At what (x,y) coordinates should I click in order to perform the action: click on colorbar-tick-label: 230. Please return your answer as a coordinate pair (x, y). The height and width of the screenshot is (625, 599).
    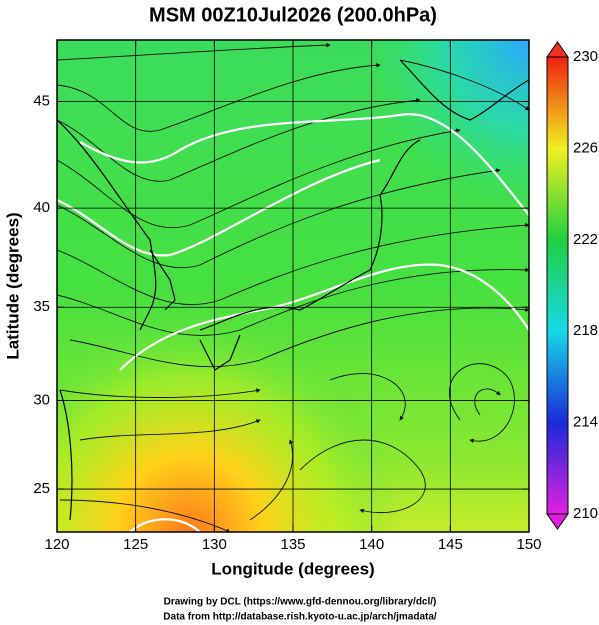
    Looking at the image, I should click on (585, 56).